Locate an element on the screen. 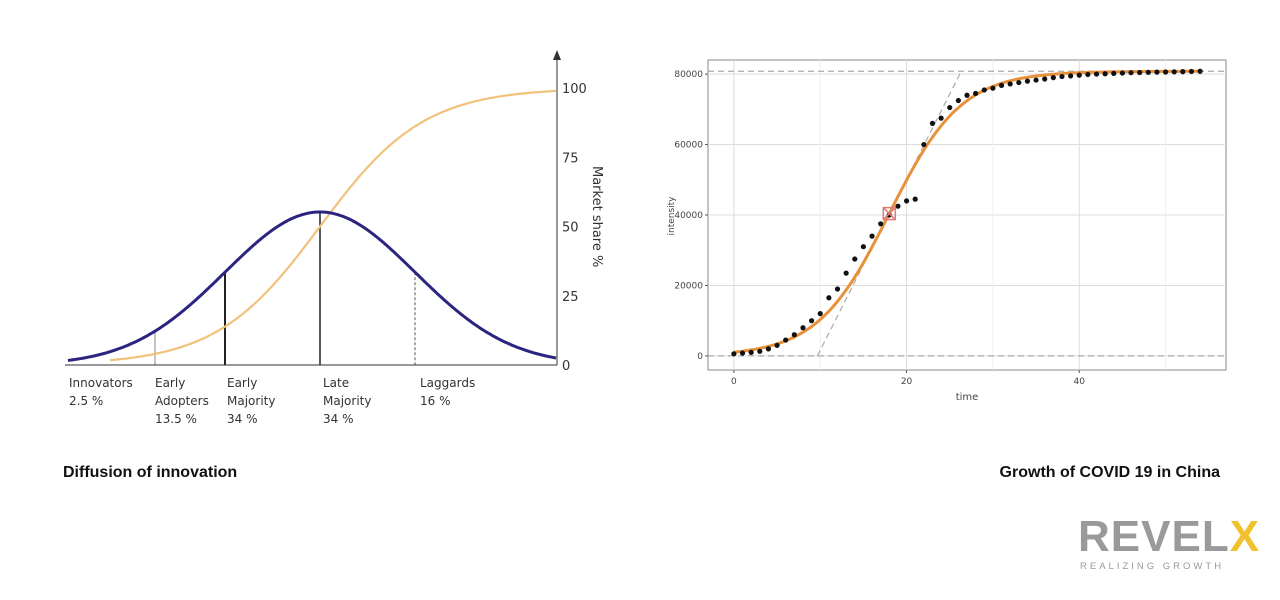  x-tick-label: 0 is located at coordinates (734, 382).